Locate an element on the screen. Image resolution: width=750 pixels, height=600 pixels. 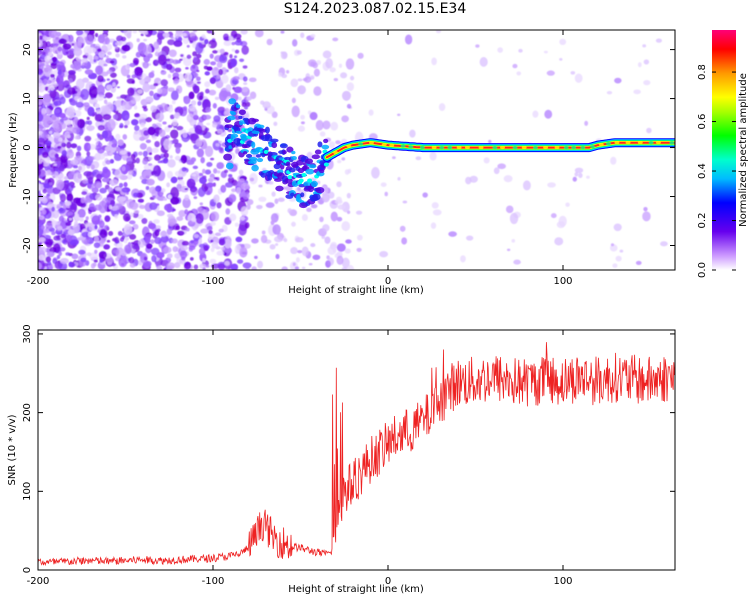
colorbar-tick-label: 0.6 is located at coordinates (702, 122).